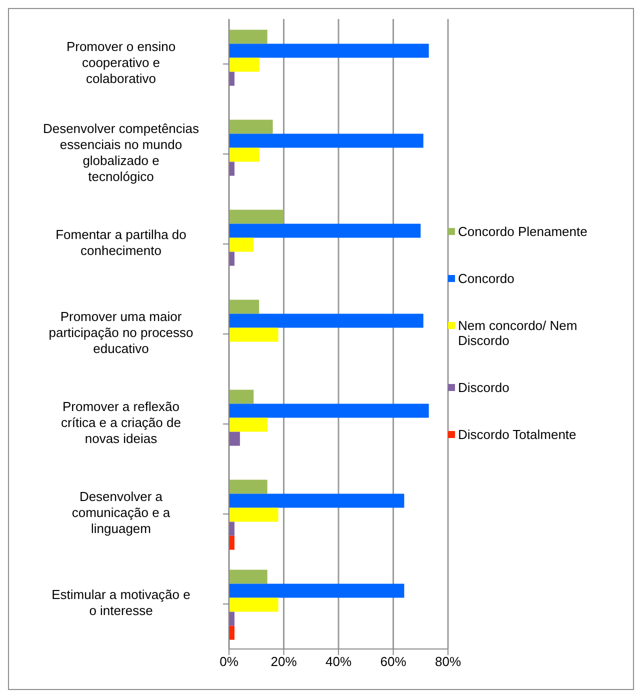  I want to click on y-tick-label: Fomentar a partilha do conhecimento, so click(121, 242).